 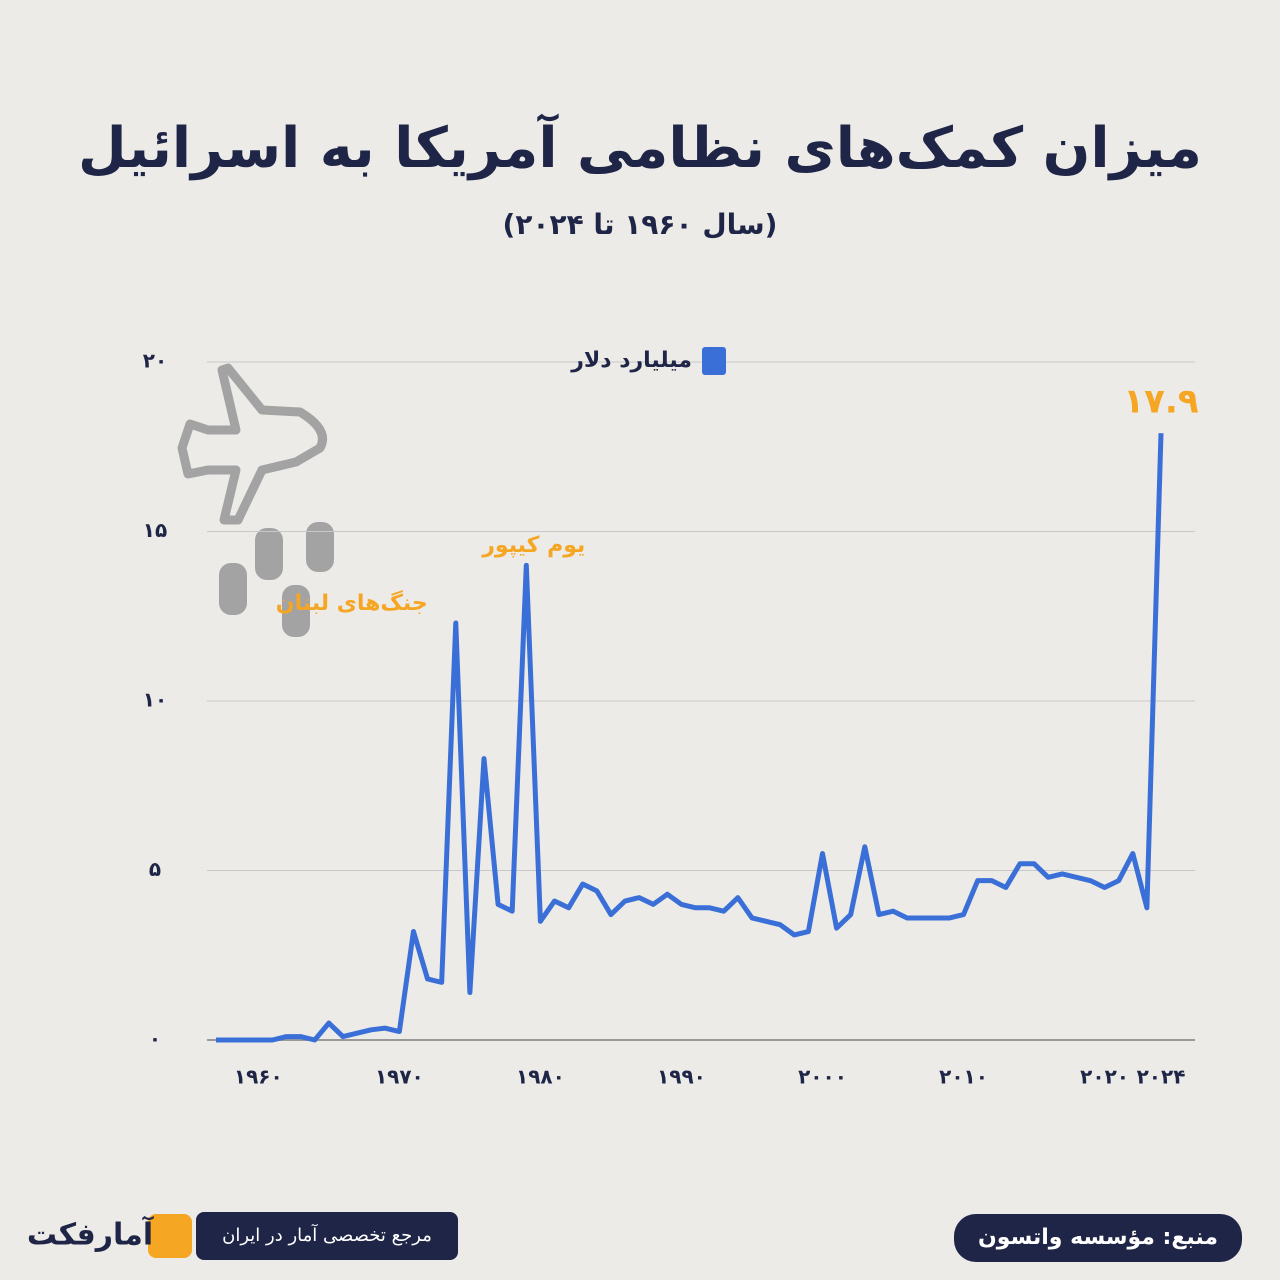 I want to click on x-tick-label: ۲۰۲۰, so click(x=1104, y=1077).